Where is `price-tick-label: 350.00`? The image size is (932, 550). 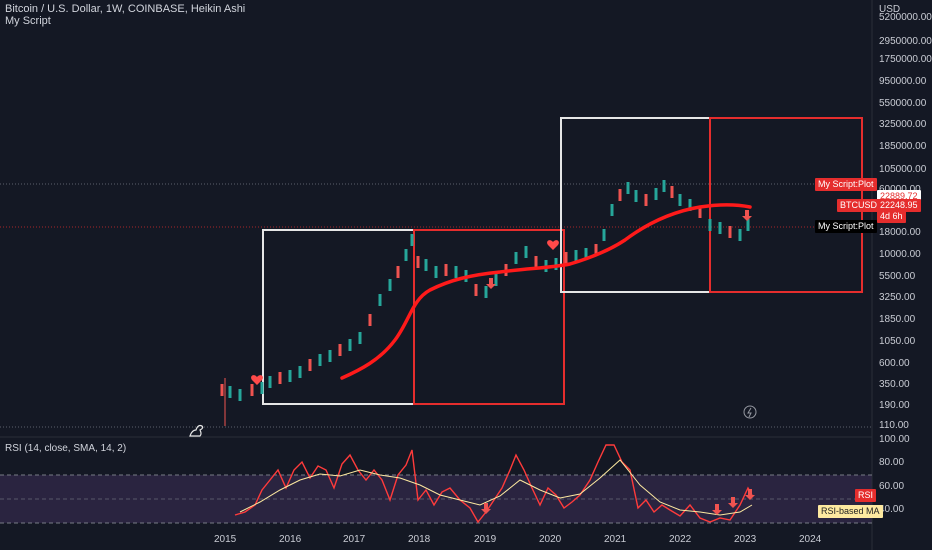
price-tick-label: 350.00 is located at coordinates (894, 384).